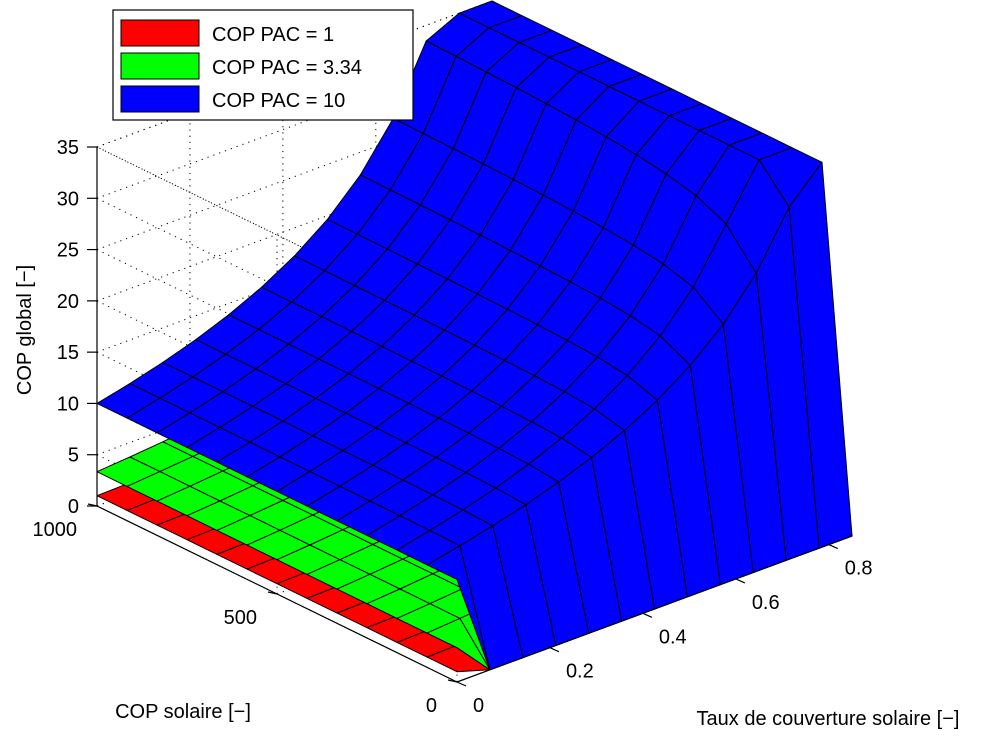 This screenshot has width=1000, height=736. What do you see at coordinates (580, 672) in the screenshot?
I see `x-tick-label: 0.2` at bounding box center [580, 672].